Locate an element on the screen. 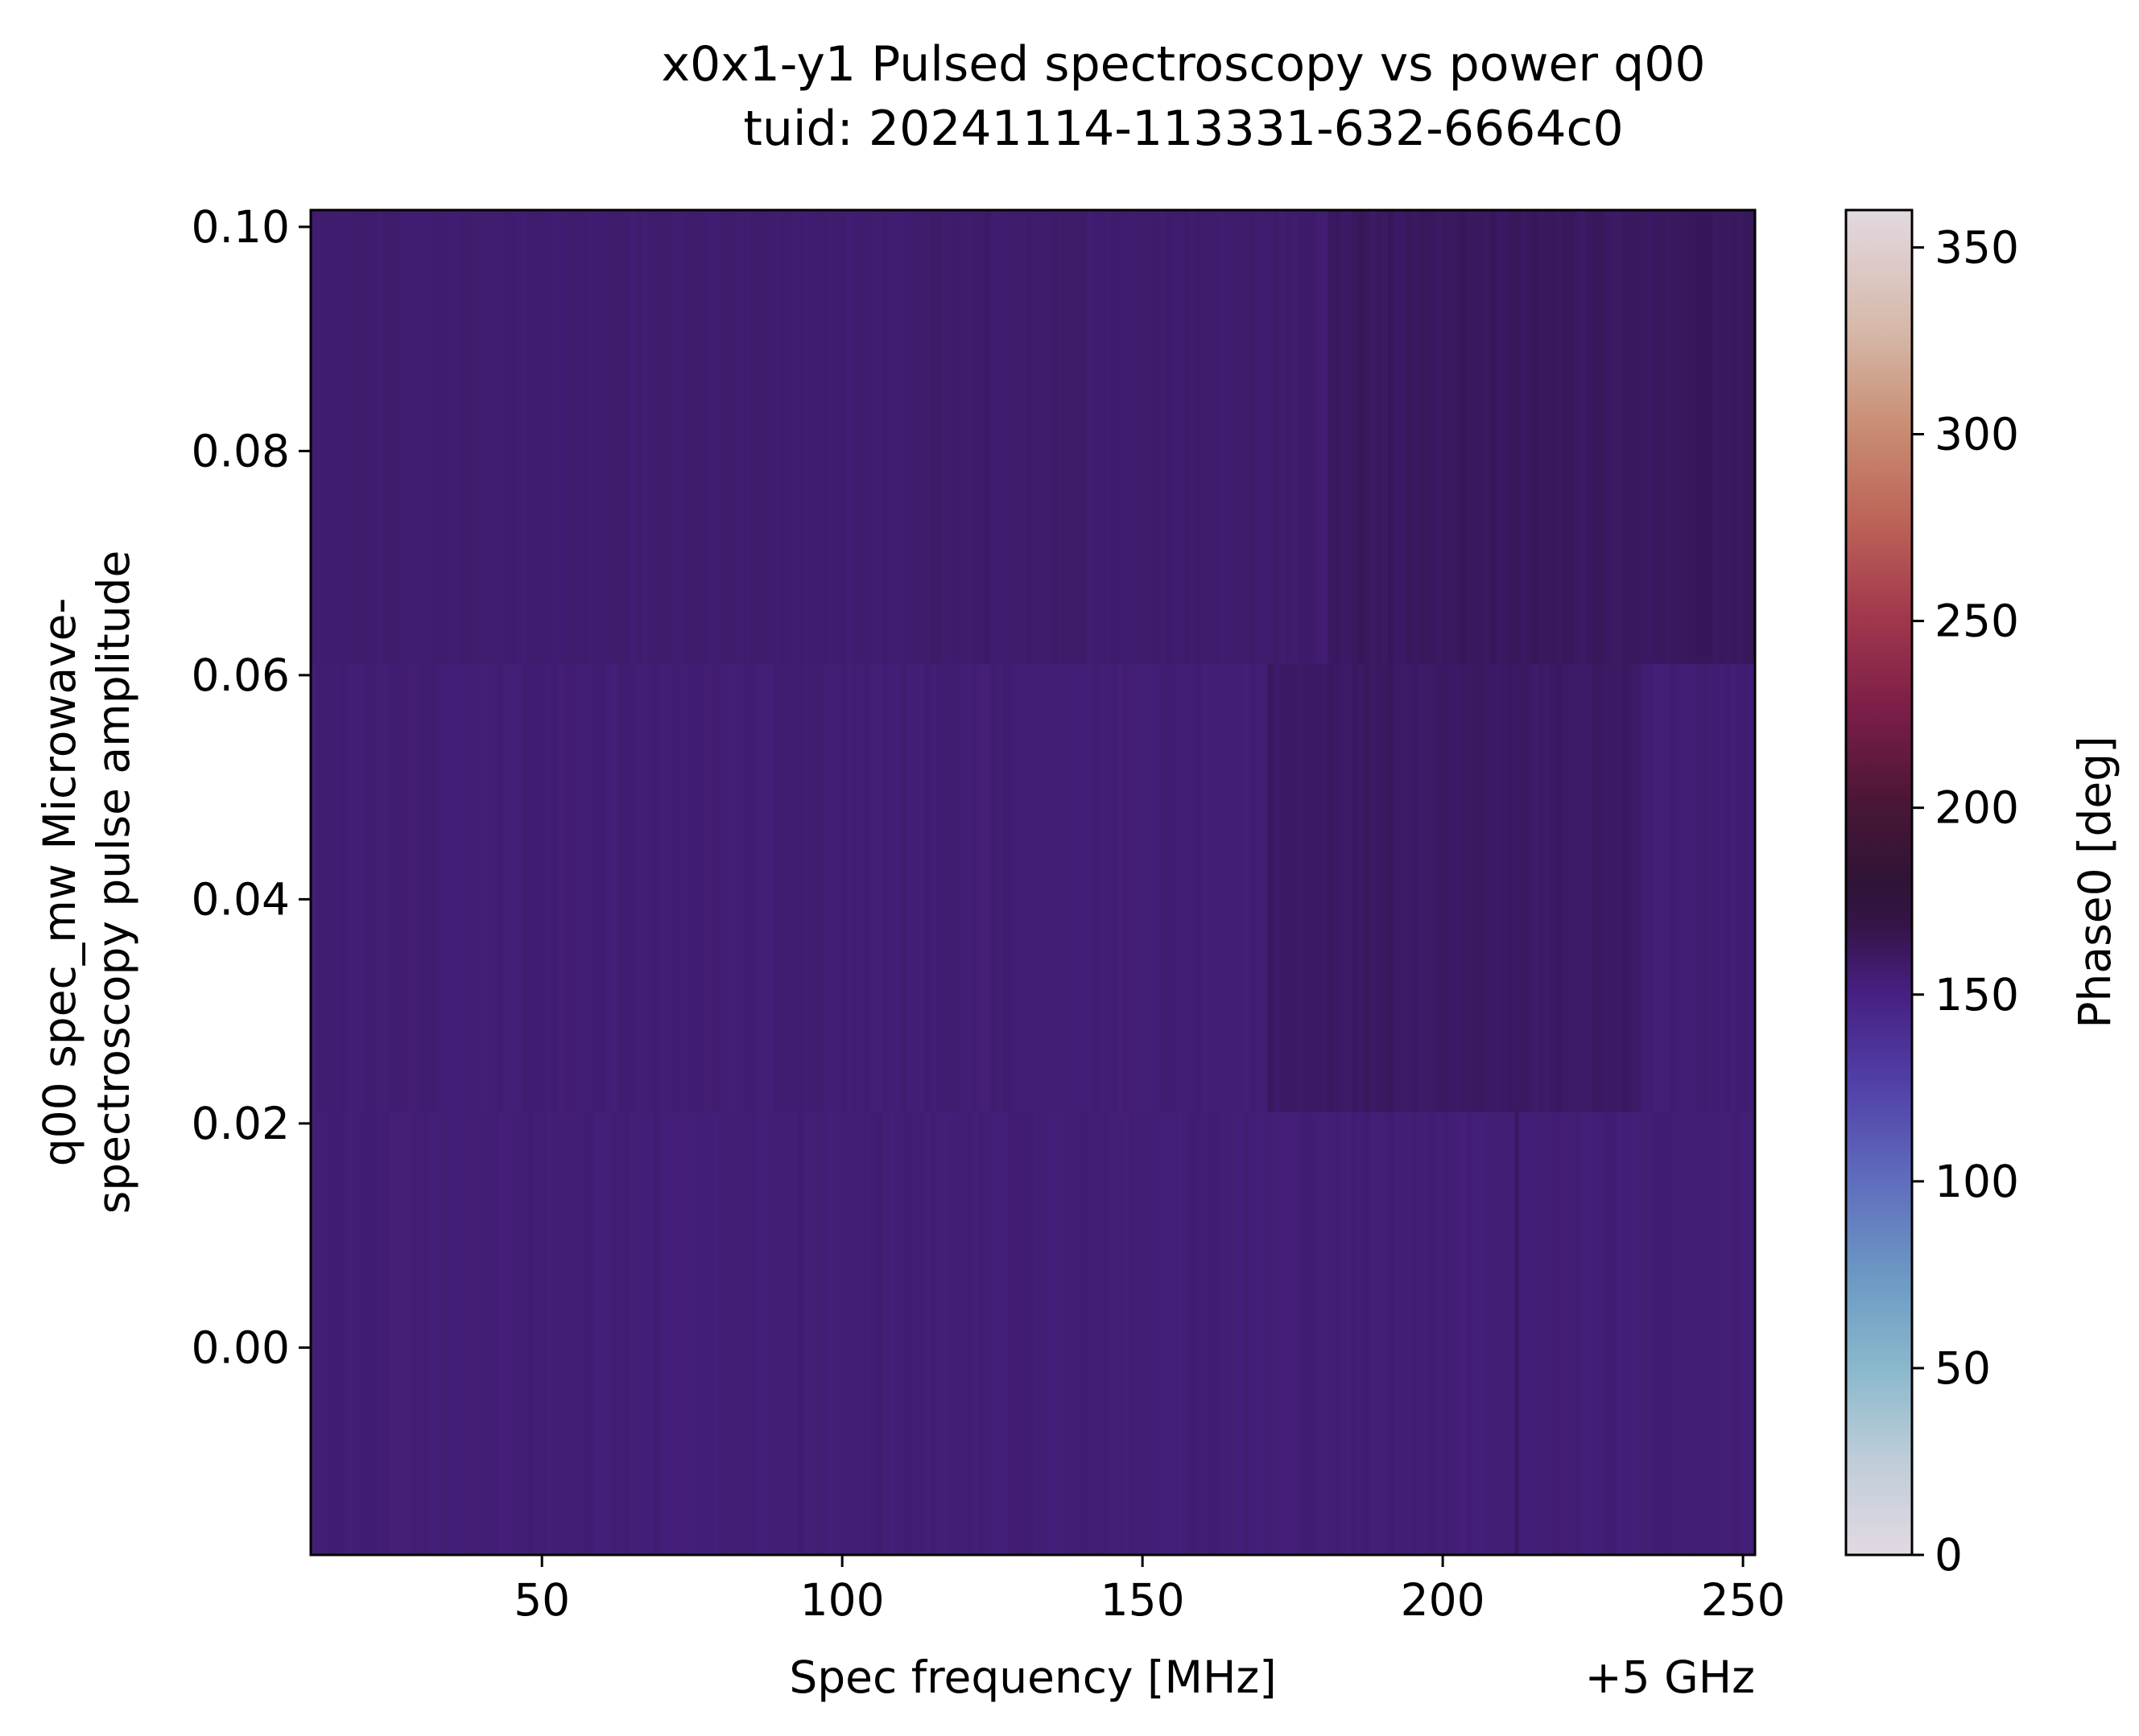 The image size is (2139, 1736). chart-title-line2: tuid: 20241114-113331-632-6664c0 is located at coordinates (1183, 129).